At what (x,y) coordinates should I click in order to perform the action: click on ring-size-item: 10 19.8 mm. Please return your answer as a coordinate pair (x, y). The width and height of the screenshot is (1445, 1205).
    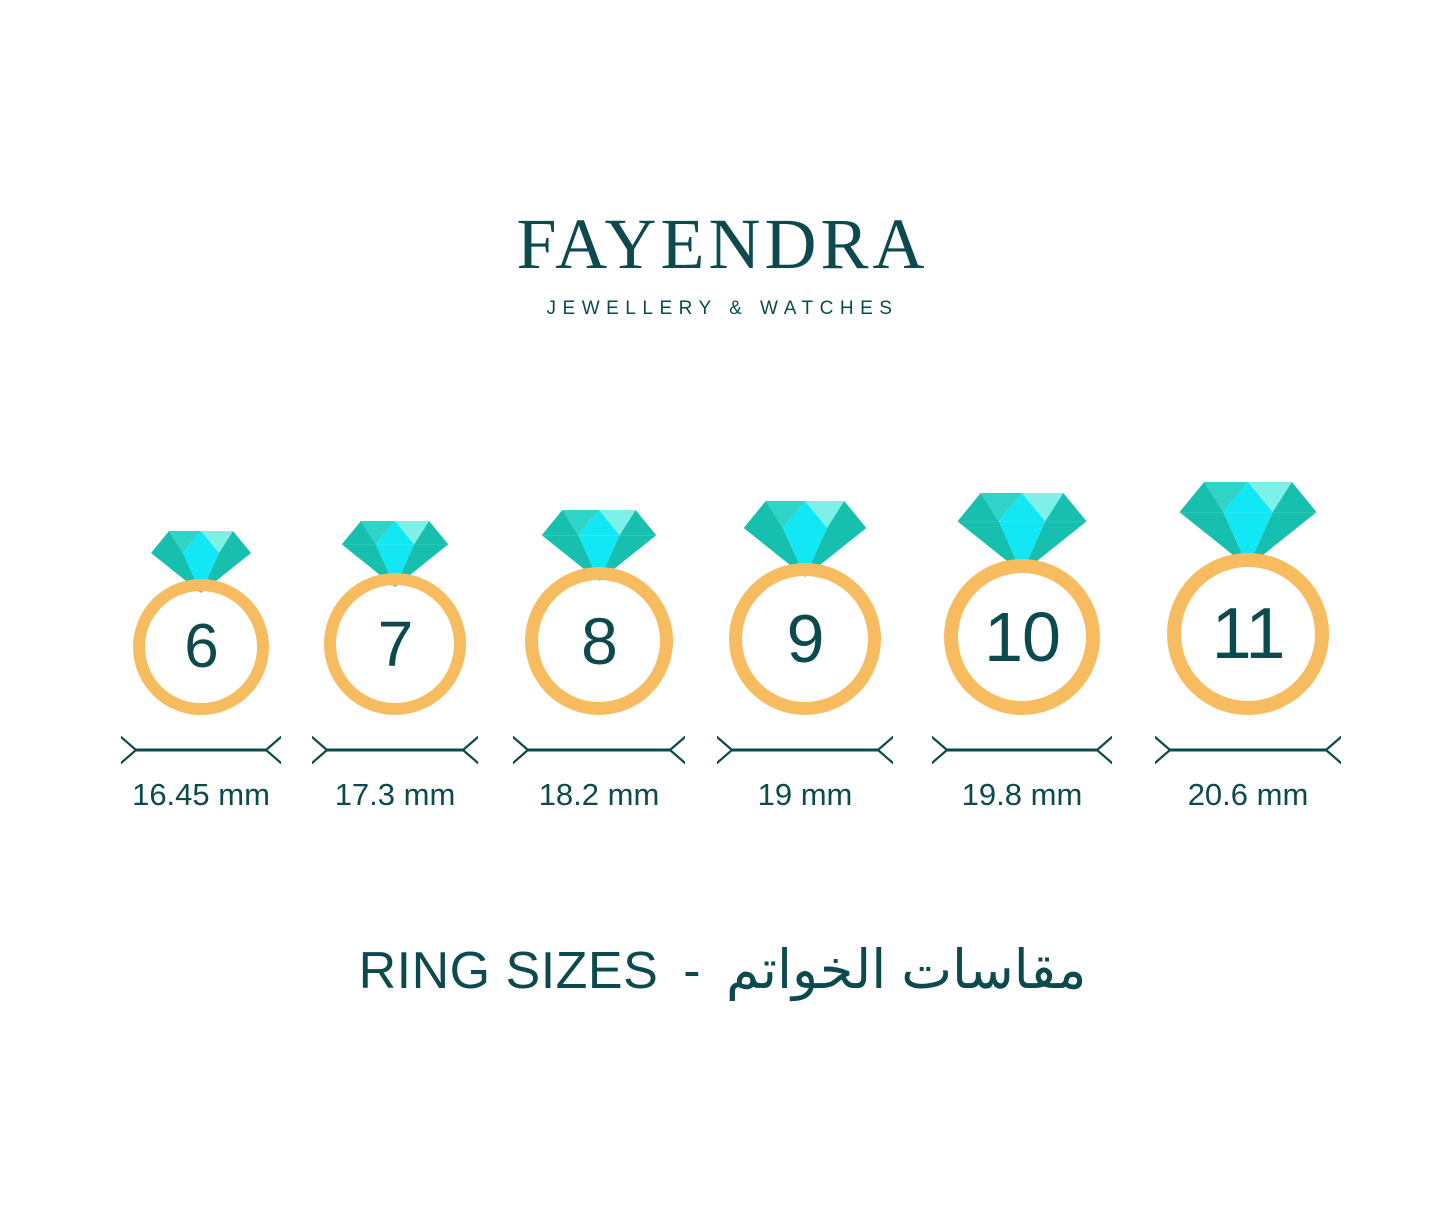
    Looking at the image, I should click on (1022, 653).